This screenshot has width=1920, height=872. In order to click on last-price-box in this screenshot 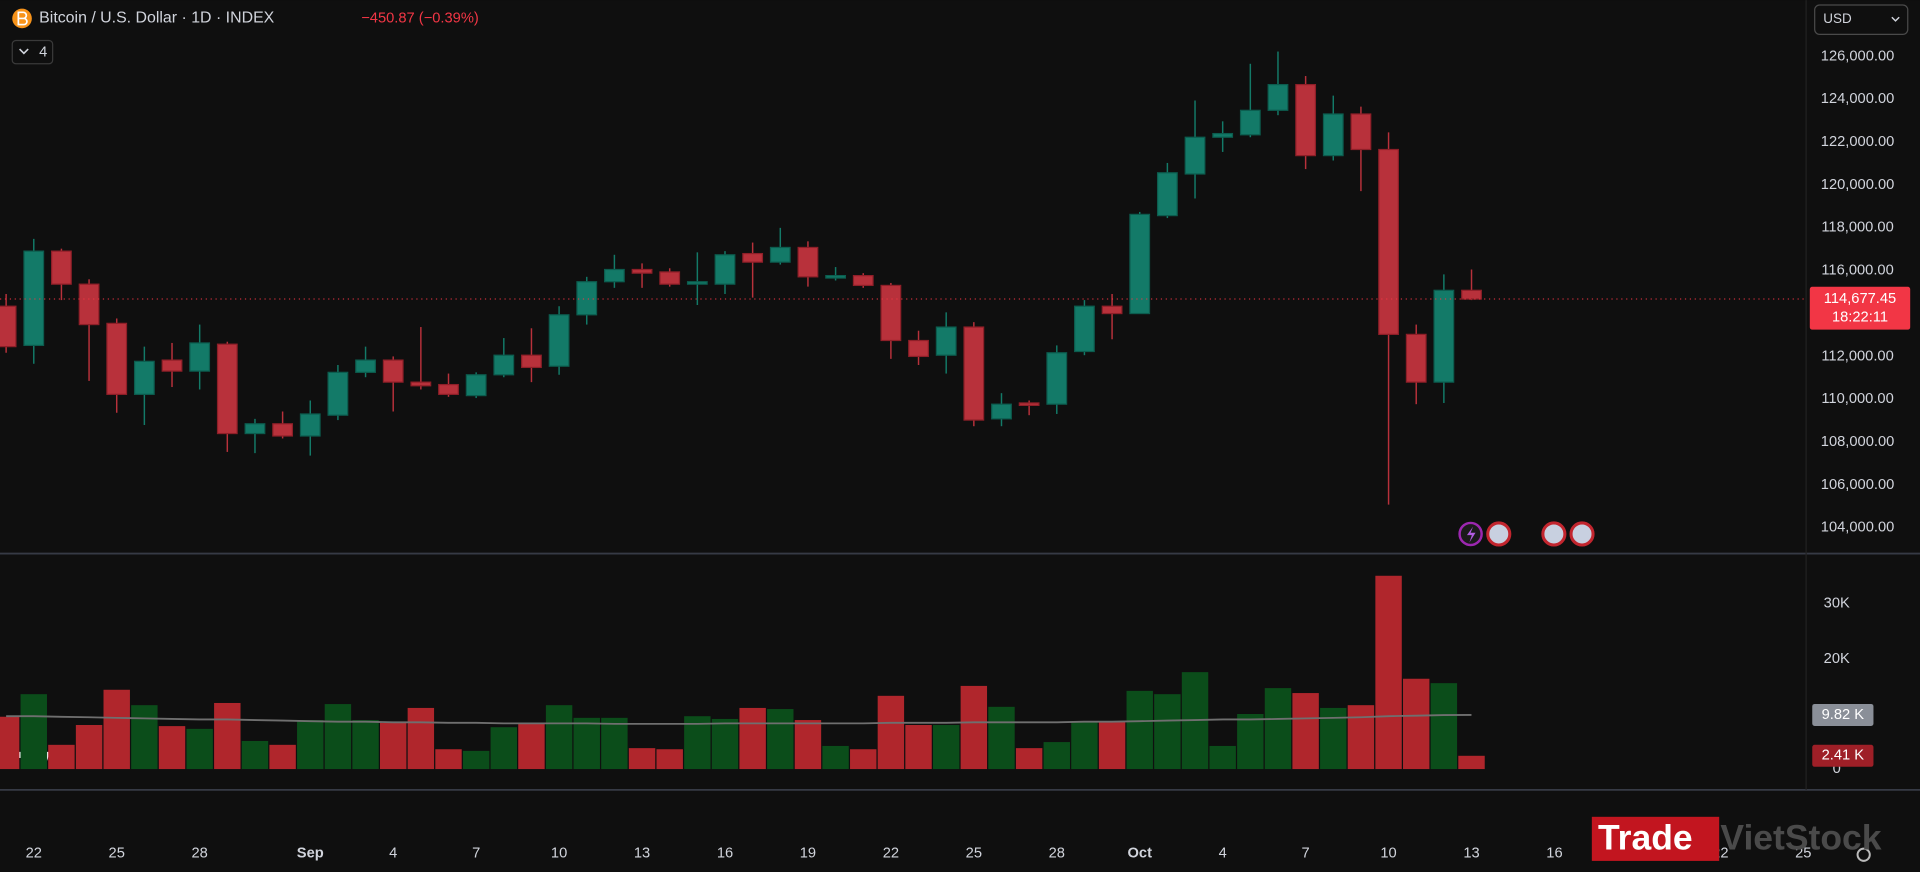, I will do `click(1860, 308)`.